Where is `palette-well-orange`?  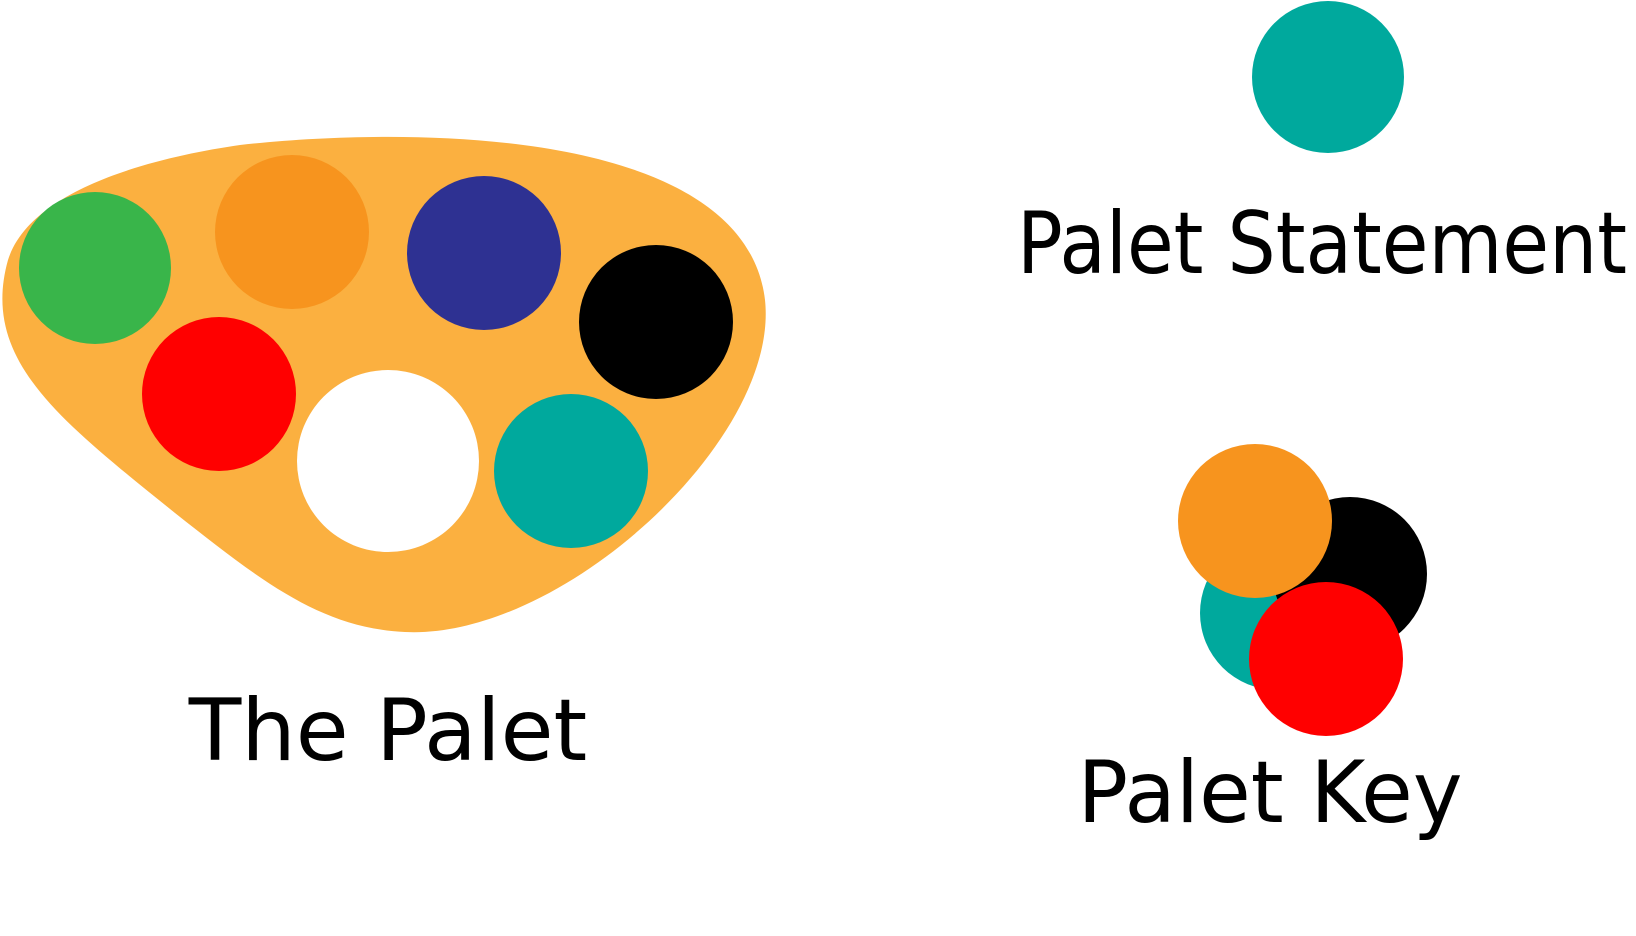 palette-well-orange is located at coordinates (292, 232).